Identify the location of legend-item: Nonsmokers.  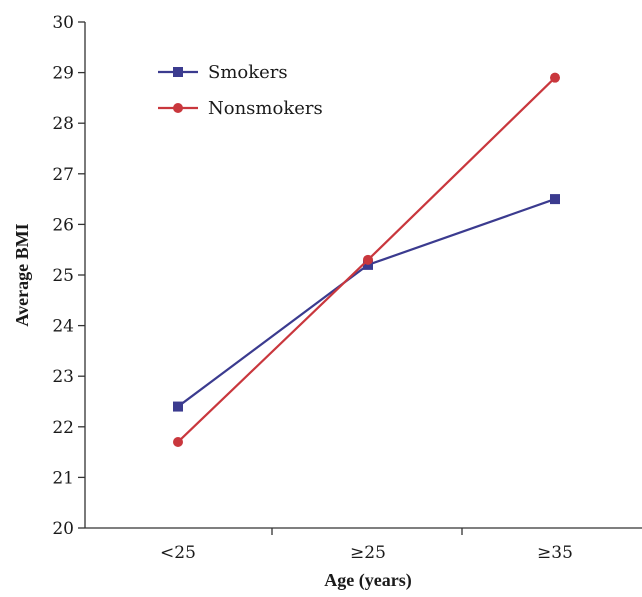
(240, 108).